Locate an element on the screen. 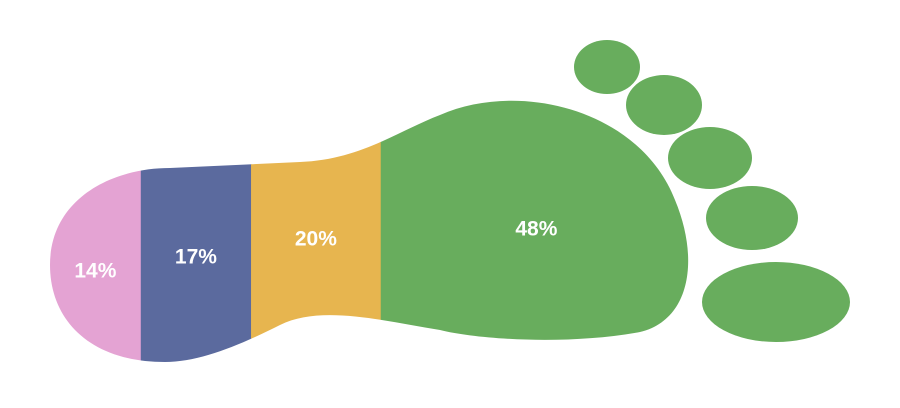 This screenshot has height=408, width=900. labels: 14% 17% 20% 48% is located at coordinates (315, 250).